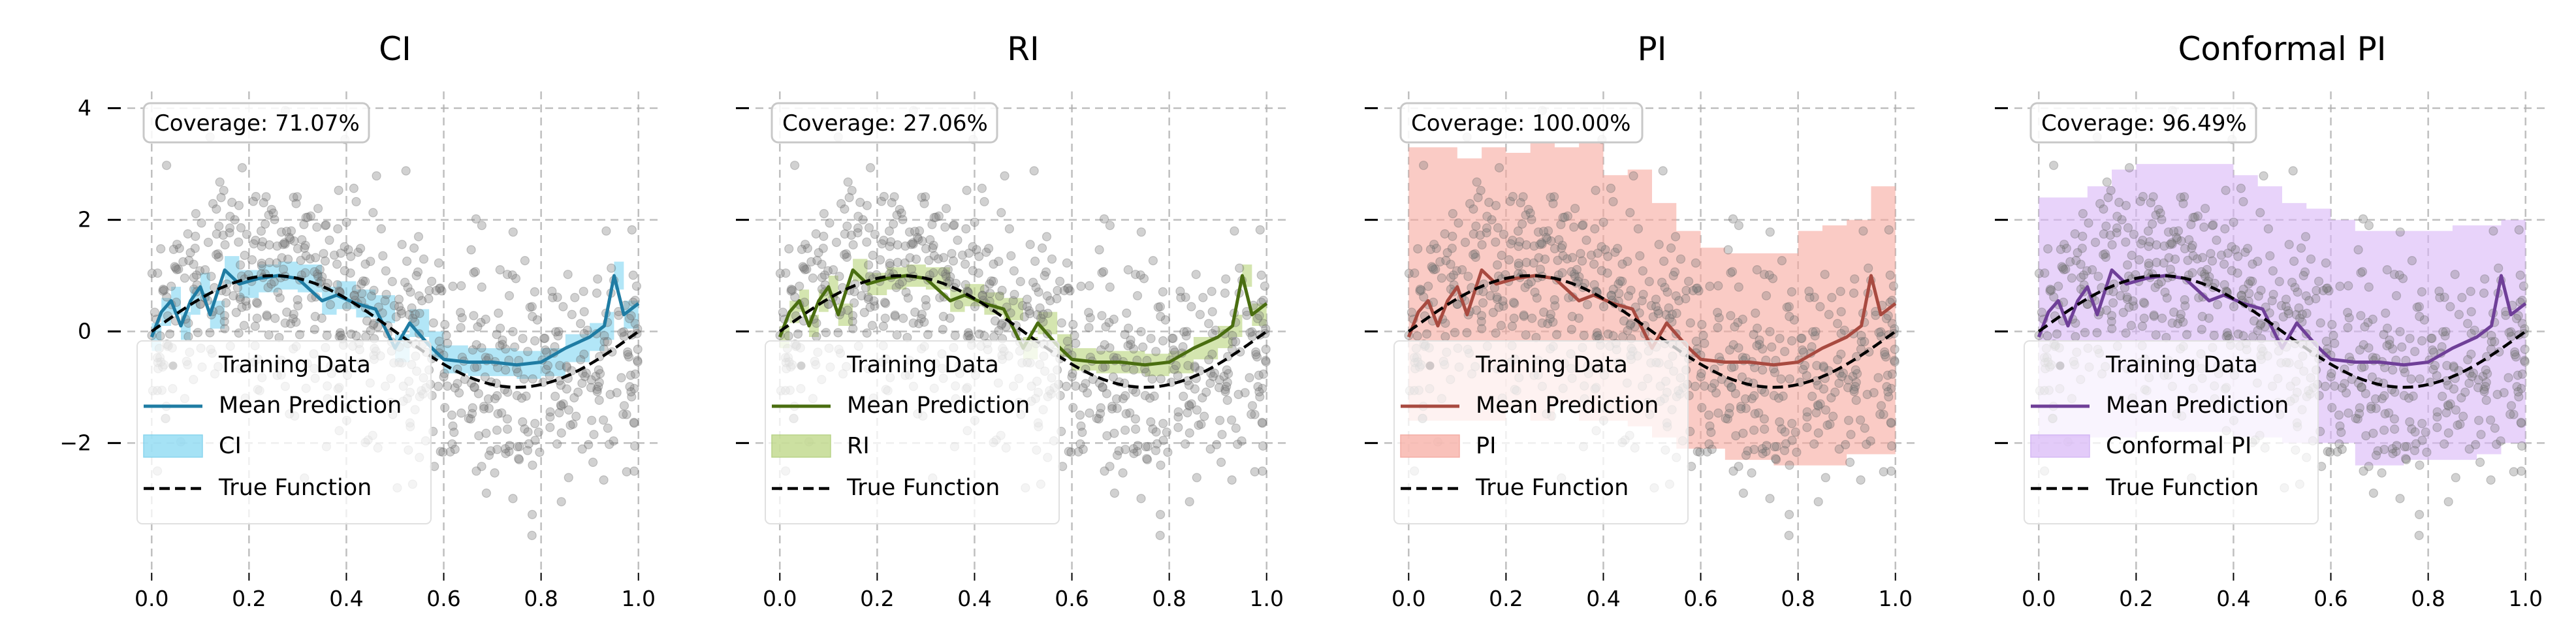 The image size is (2576, 625). I want to click on x-tick-label: 1.0, so click(638, 598).